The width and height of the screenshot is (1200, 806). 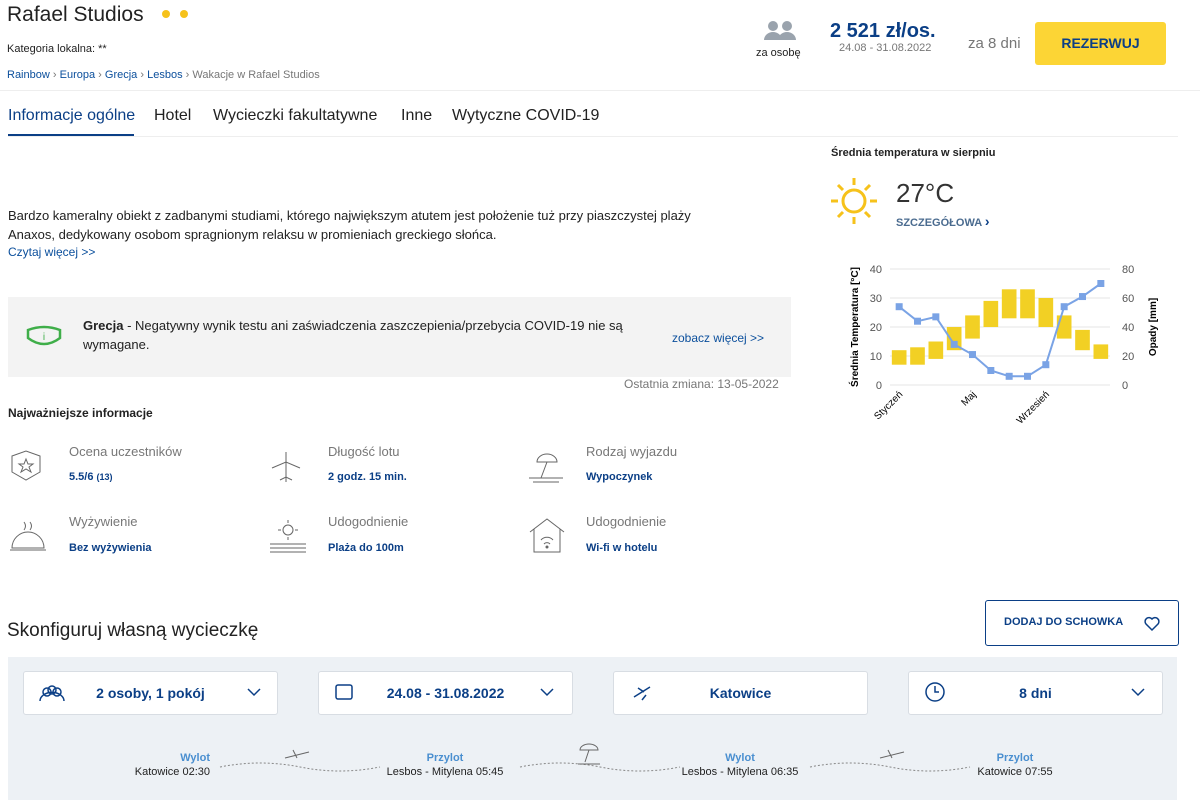 I want to click on crumb: Lesbos, so click(x=165, y=75).